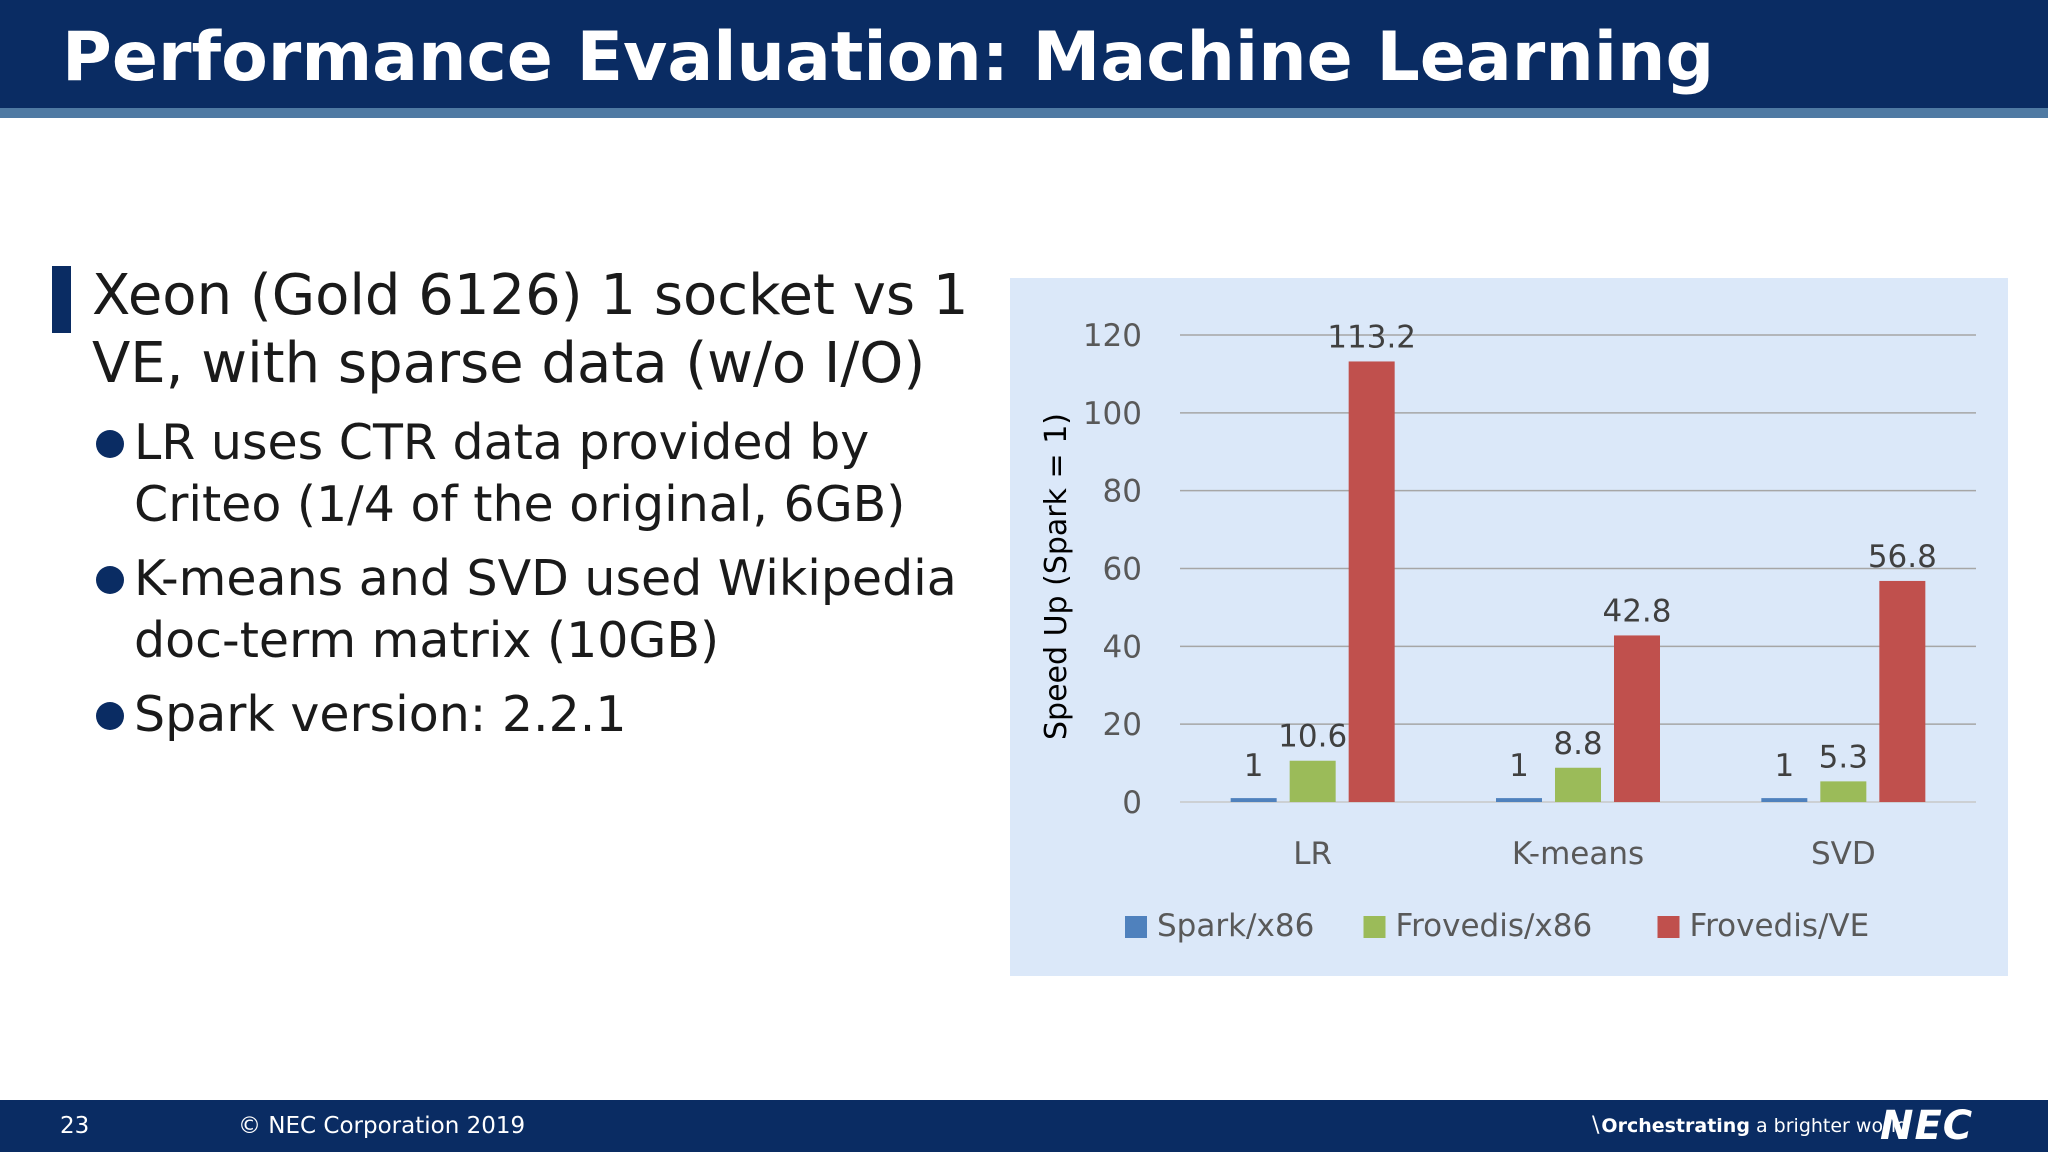 The image size is (2048, 1152). I want to click on sub-bullet-text: Spark version: 2.2.1, so click(380, 714).